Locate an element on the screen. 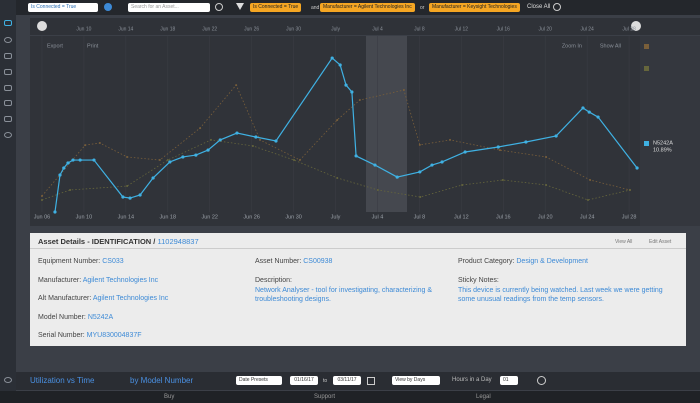 This screenshot has width=700, height=403. timeline-strip is located at coordinates (365, 26).